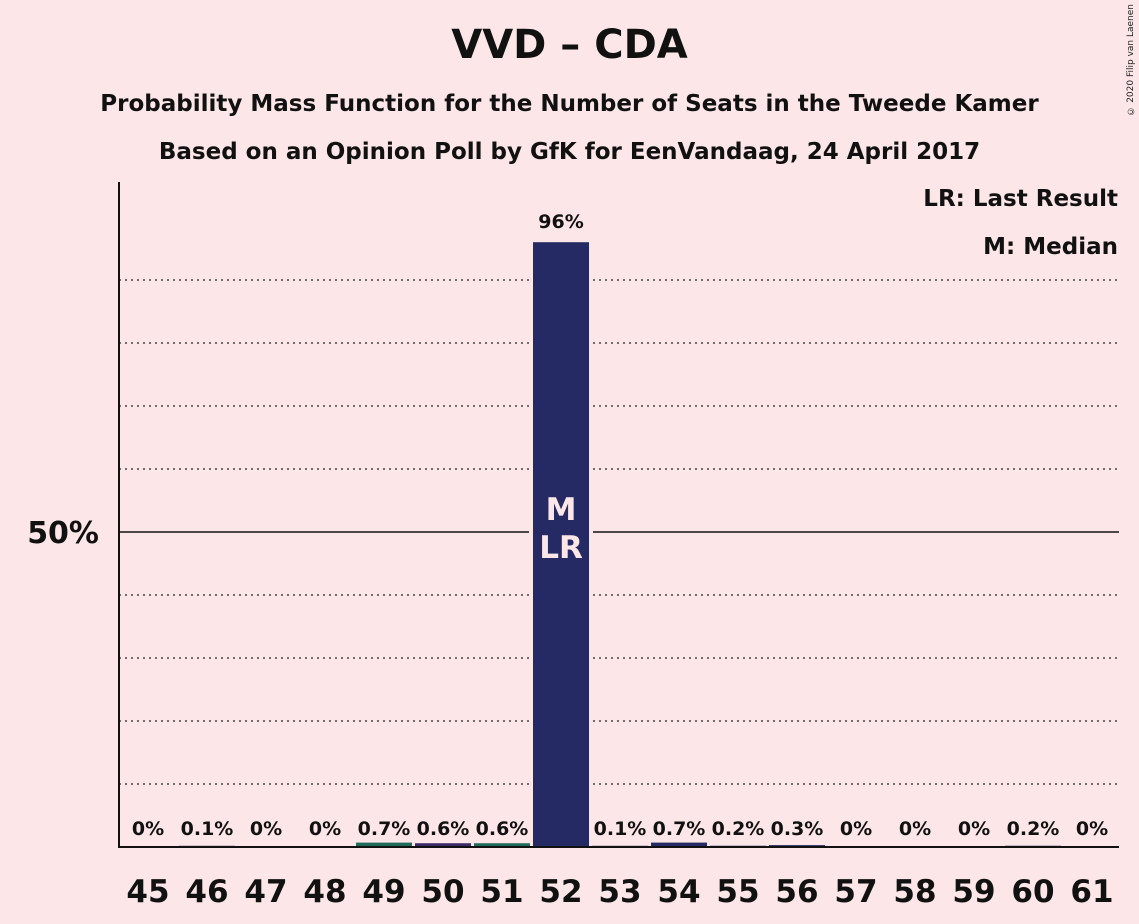 This screenshot has width=1139, height=924. What do you see at coordinates (1033, 829) in the screenshot?
I see `value-label-60: 0.2%` at bounding box center [1033, 829].